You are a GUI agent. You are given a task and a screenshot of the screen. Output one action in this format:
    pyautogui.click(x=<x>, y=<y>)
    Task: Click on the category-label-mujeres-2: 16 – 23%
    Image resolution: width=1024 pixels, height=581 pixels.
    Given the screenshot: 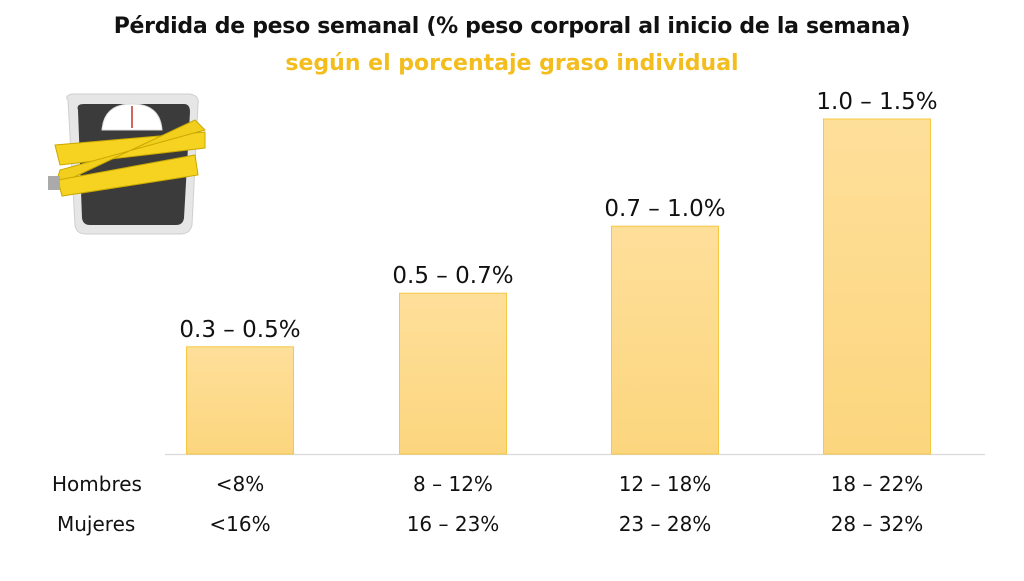 What is the action you would take?
    pyautogui.click(x=453, y=524)
    